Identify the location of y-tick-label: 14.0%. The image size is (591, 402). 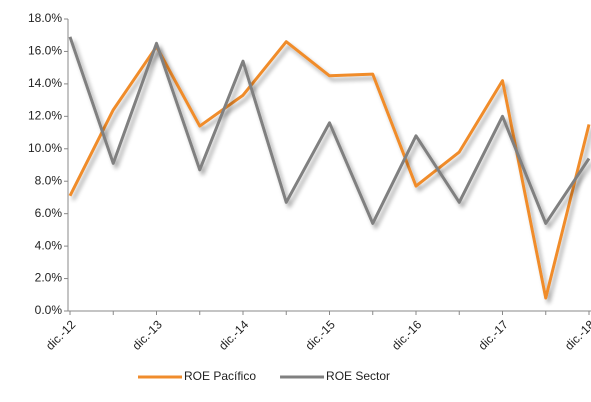
(45, 83).